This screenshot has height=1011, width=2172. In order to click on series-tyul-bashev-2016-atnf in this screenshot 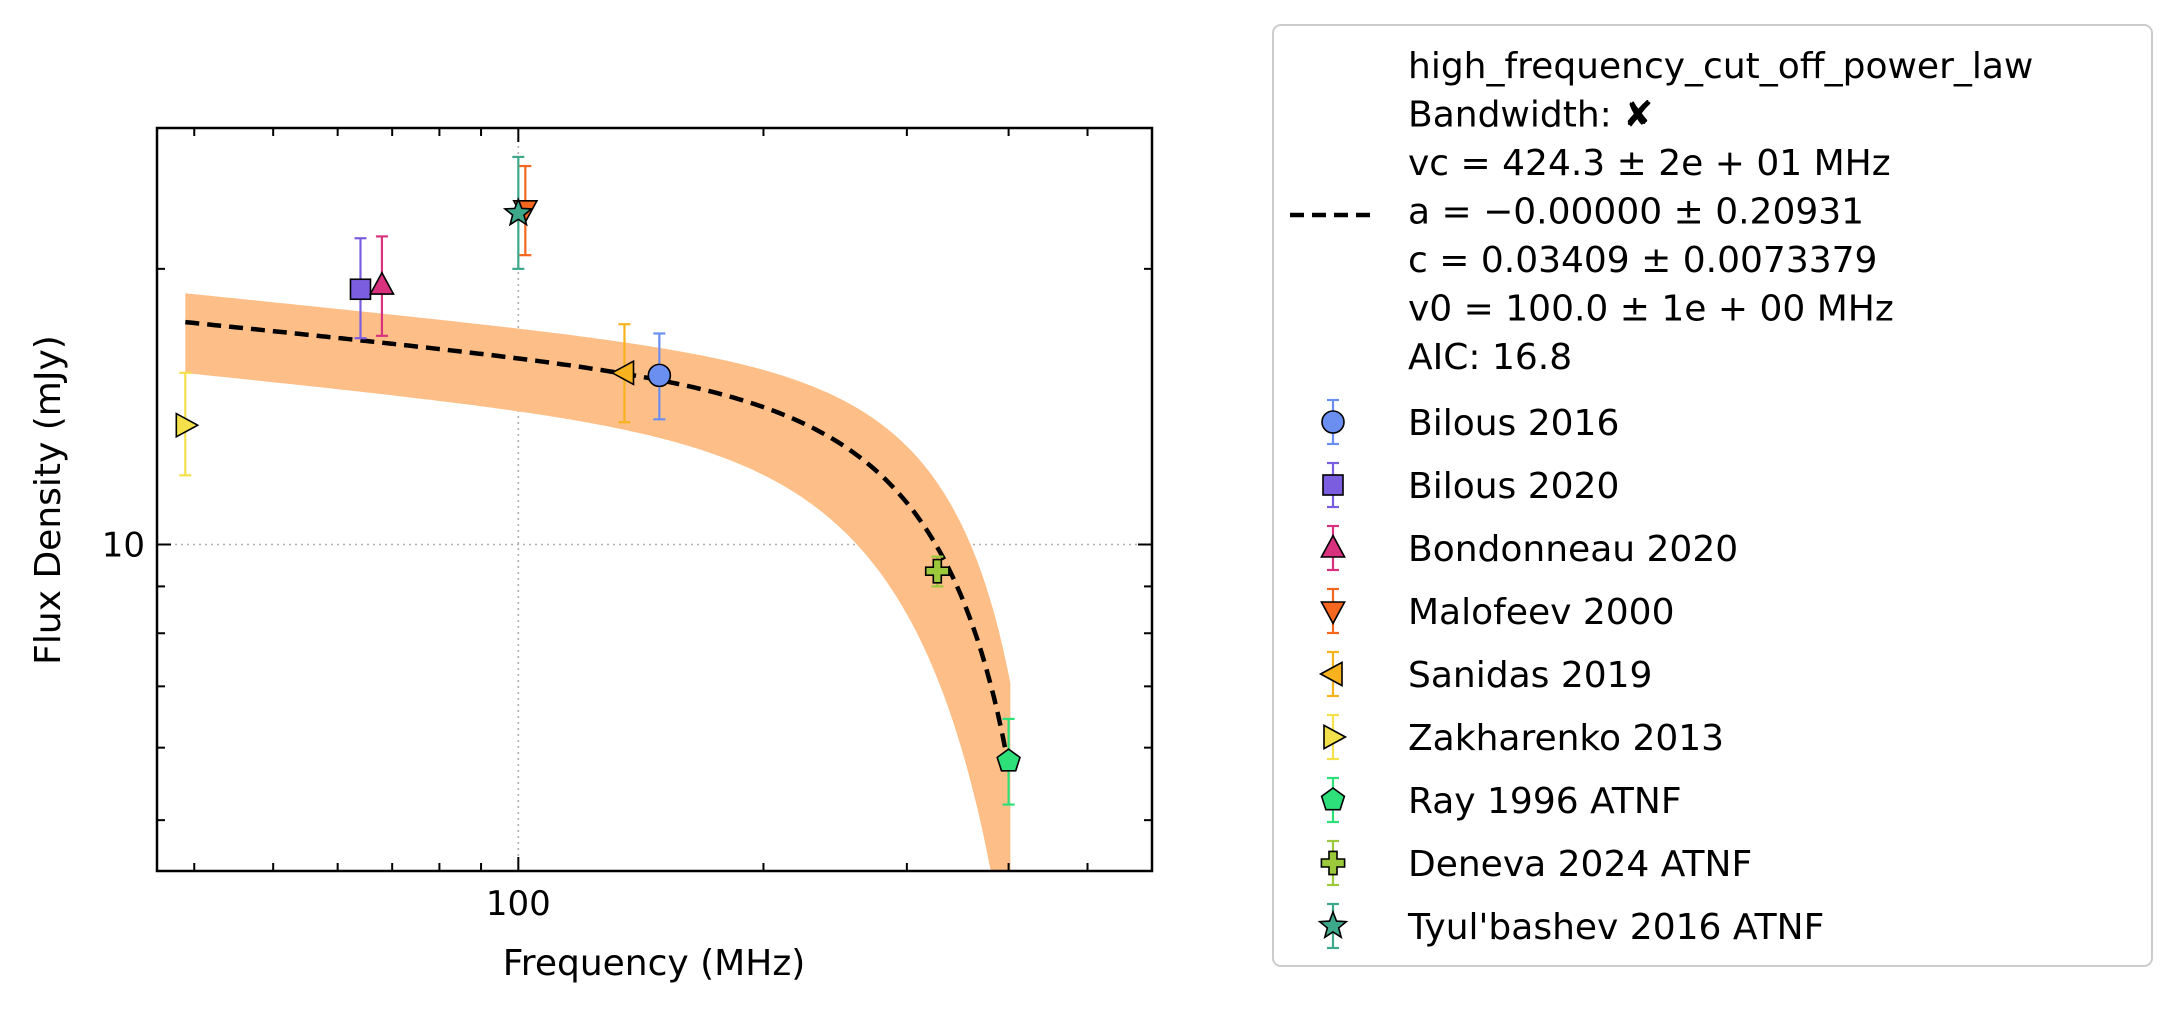, I will do `click(518, 212)`.